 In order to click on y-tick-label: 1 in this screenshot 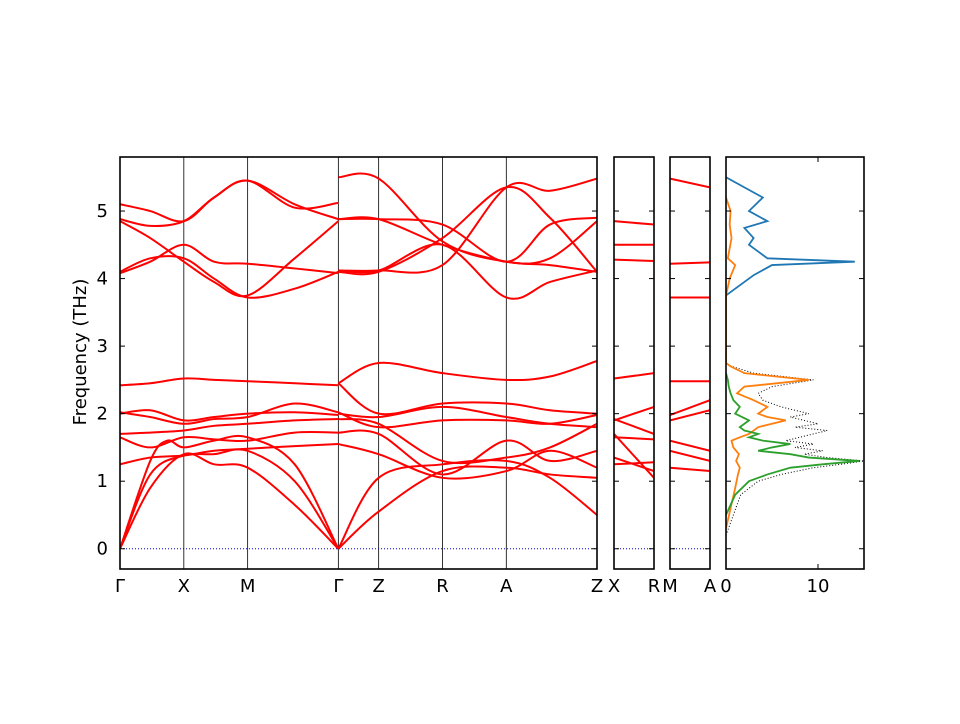, I will do `click(102, 481)`.